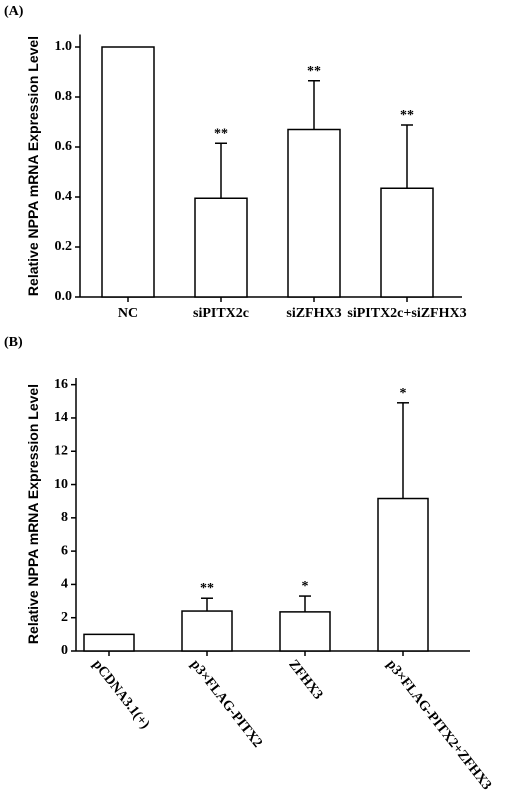 The height and width of the screenshot is (800, 516). What do you see at coordinates (120, 694) in the screenshot?
I see `x-tick-label: pCDNA3.1(+)` at bounding box center [120, 694].